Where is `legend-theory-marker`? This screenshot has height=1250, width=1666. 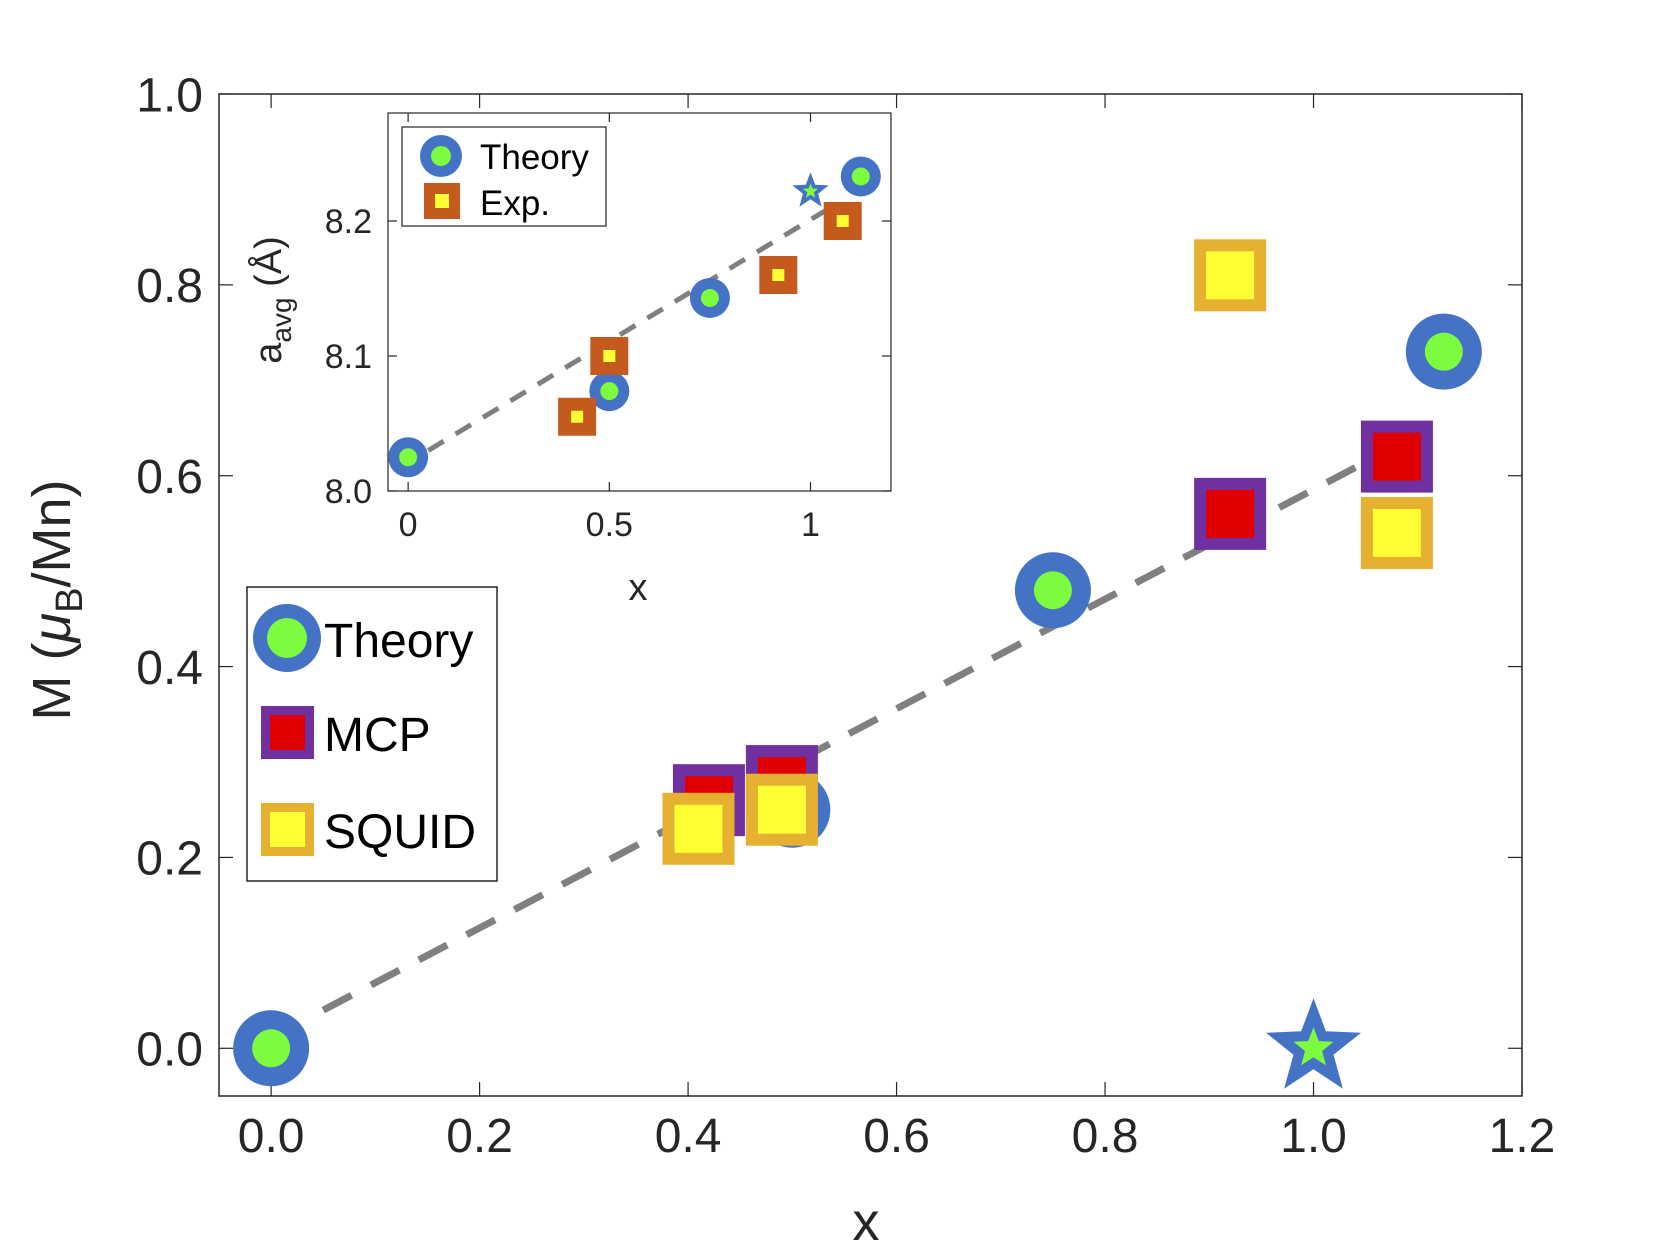 legend-theory-marker is located at coordinates (287, 638).